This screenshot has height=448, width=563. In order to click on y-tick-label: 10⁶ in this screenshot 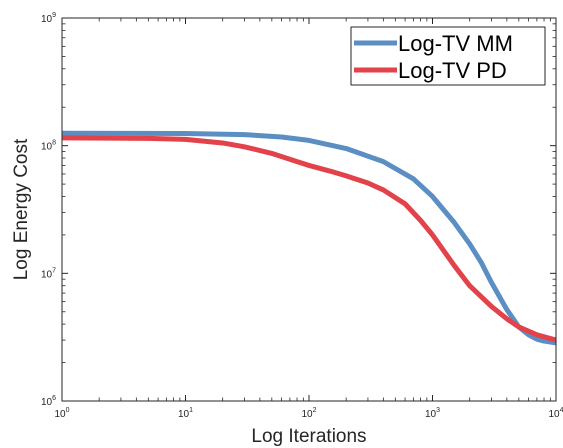, I will do `click(48, 401)`.